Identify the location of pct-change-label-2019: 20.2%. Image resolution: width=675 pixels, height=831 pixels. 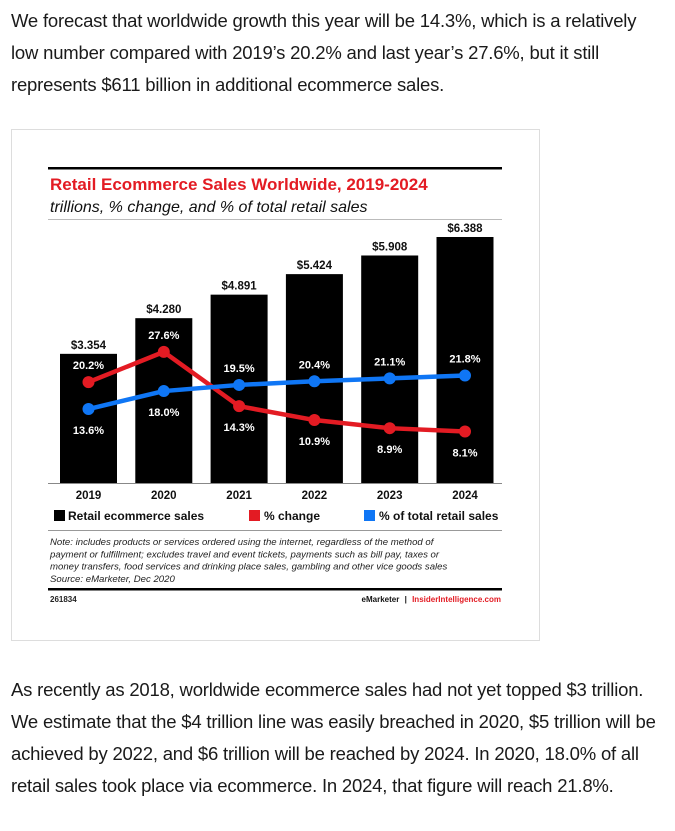
(88, 366).